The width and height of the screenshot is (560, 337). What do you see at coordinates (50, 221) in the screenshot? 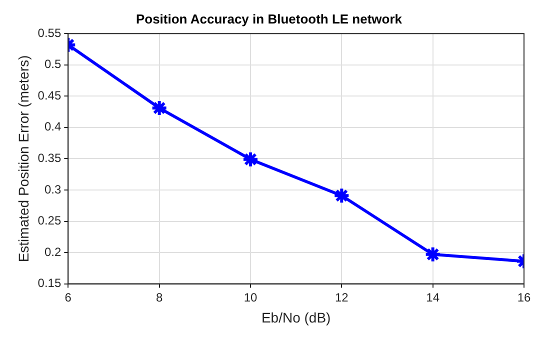
I see `y-tick-label: 0.25` at bounding box center [50, 221].